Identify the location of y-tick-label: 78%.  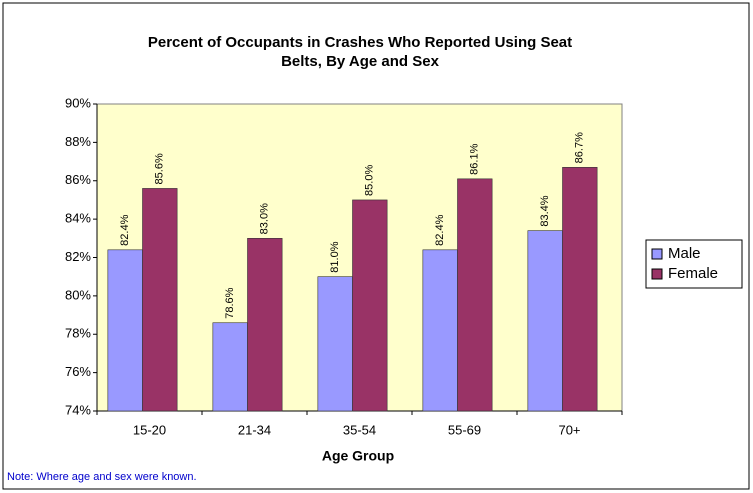
(78, 333).